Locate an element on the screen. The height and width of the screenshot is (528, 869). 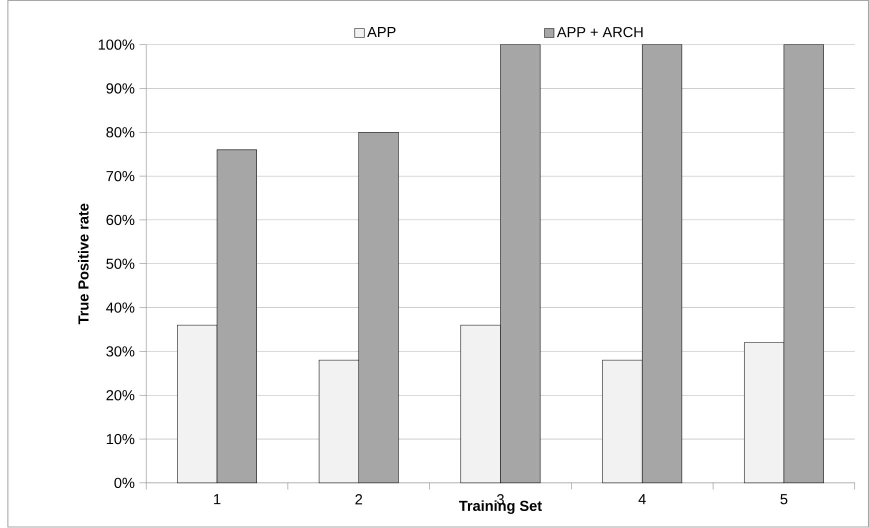
y-tick-label: 40% is located at coordinates (120, 307).